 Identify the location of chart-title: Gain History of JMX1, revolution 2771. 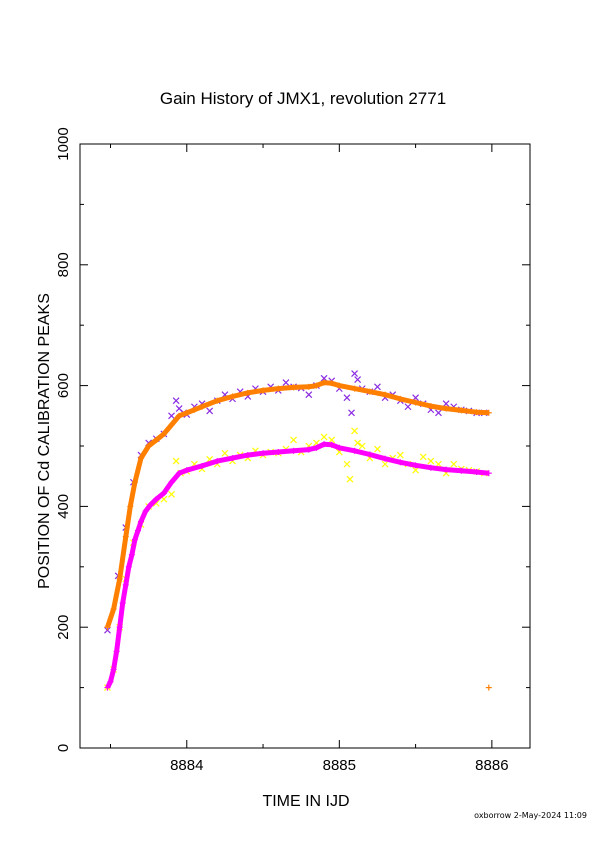
(303, 98).